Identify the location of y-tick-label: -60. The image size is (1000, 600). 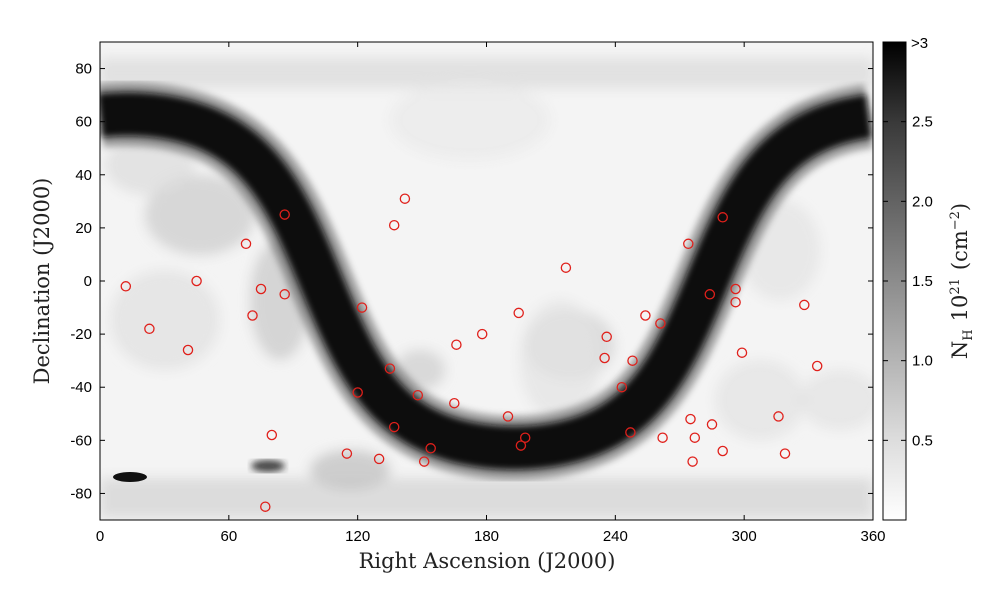
(81, 440).